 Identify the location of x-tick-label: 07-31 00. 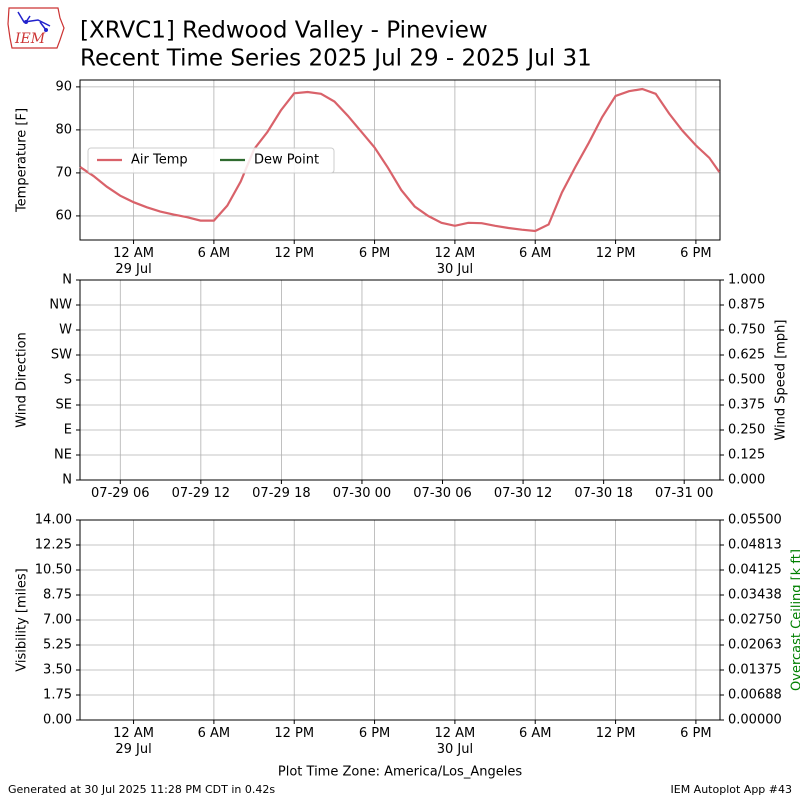
(684, 493).